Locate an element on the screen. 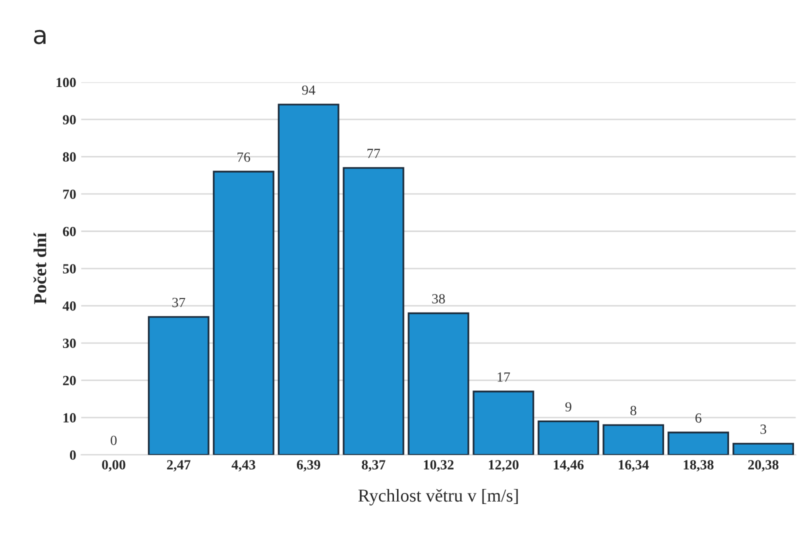 Image resolution: width=812 pixels, height=548 pixels. data-label: 76 is located at coordinates (244, 157).